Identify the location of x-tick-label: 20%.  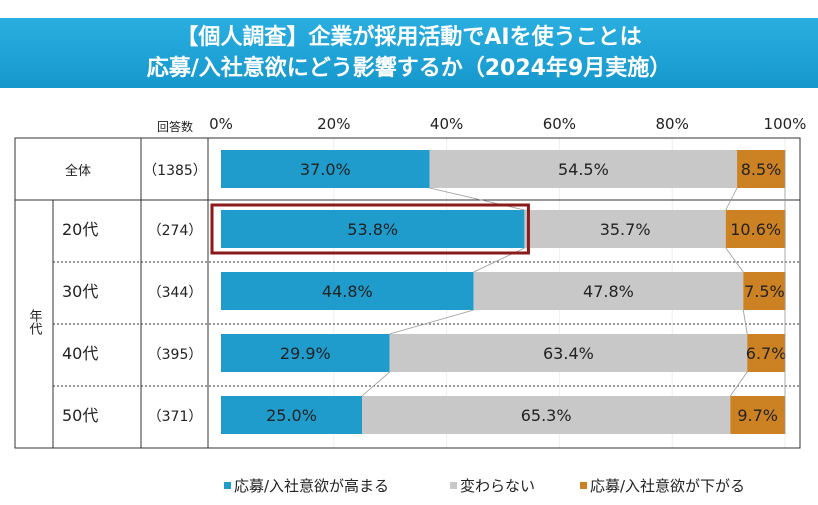
(333, 124).